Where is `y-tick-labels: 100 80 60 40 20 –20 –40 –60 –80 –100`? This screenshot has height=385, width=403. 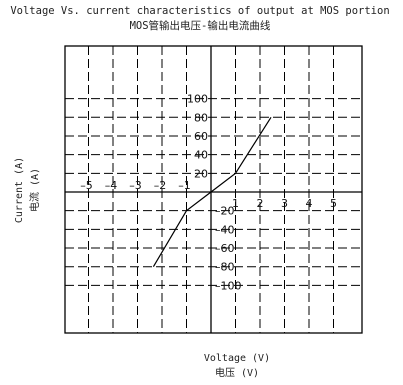 y-tick-labels: 100 80 60 40 20 –20 –40 –60 –80 –100 is located at coordinates (214, 193).